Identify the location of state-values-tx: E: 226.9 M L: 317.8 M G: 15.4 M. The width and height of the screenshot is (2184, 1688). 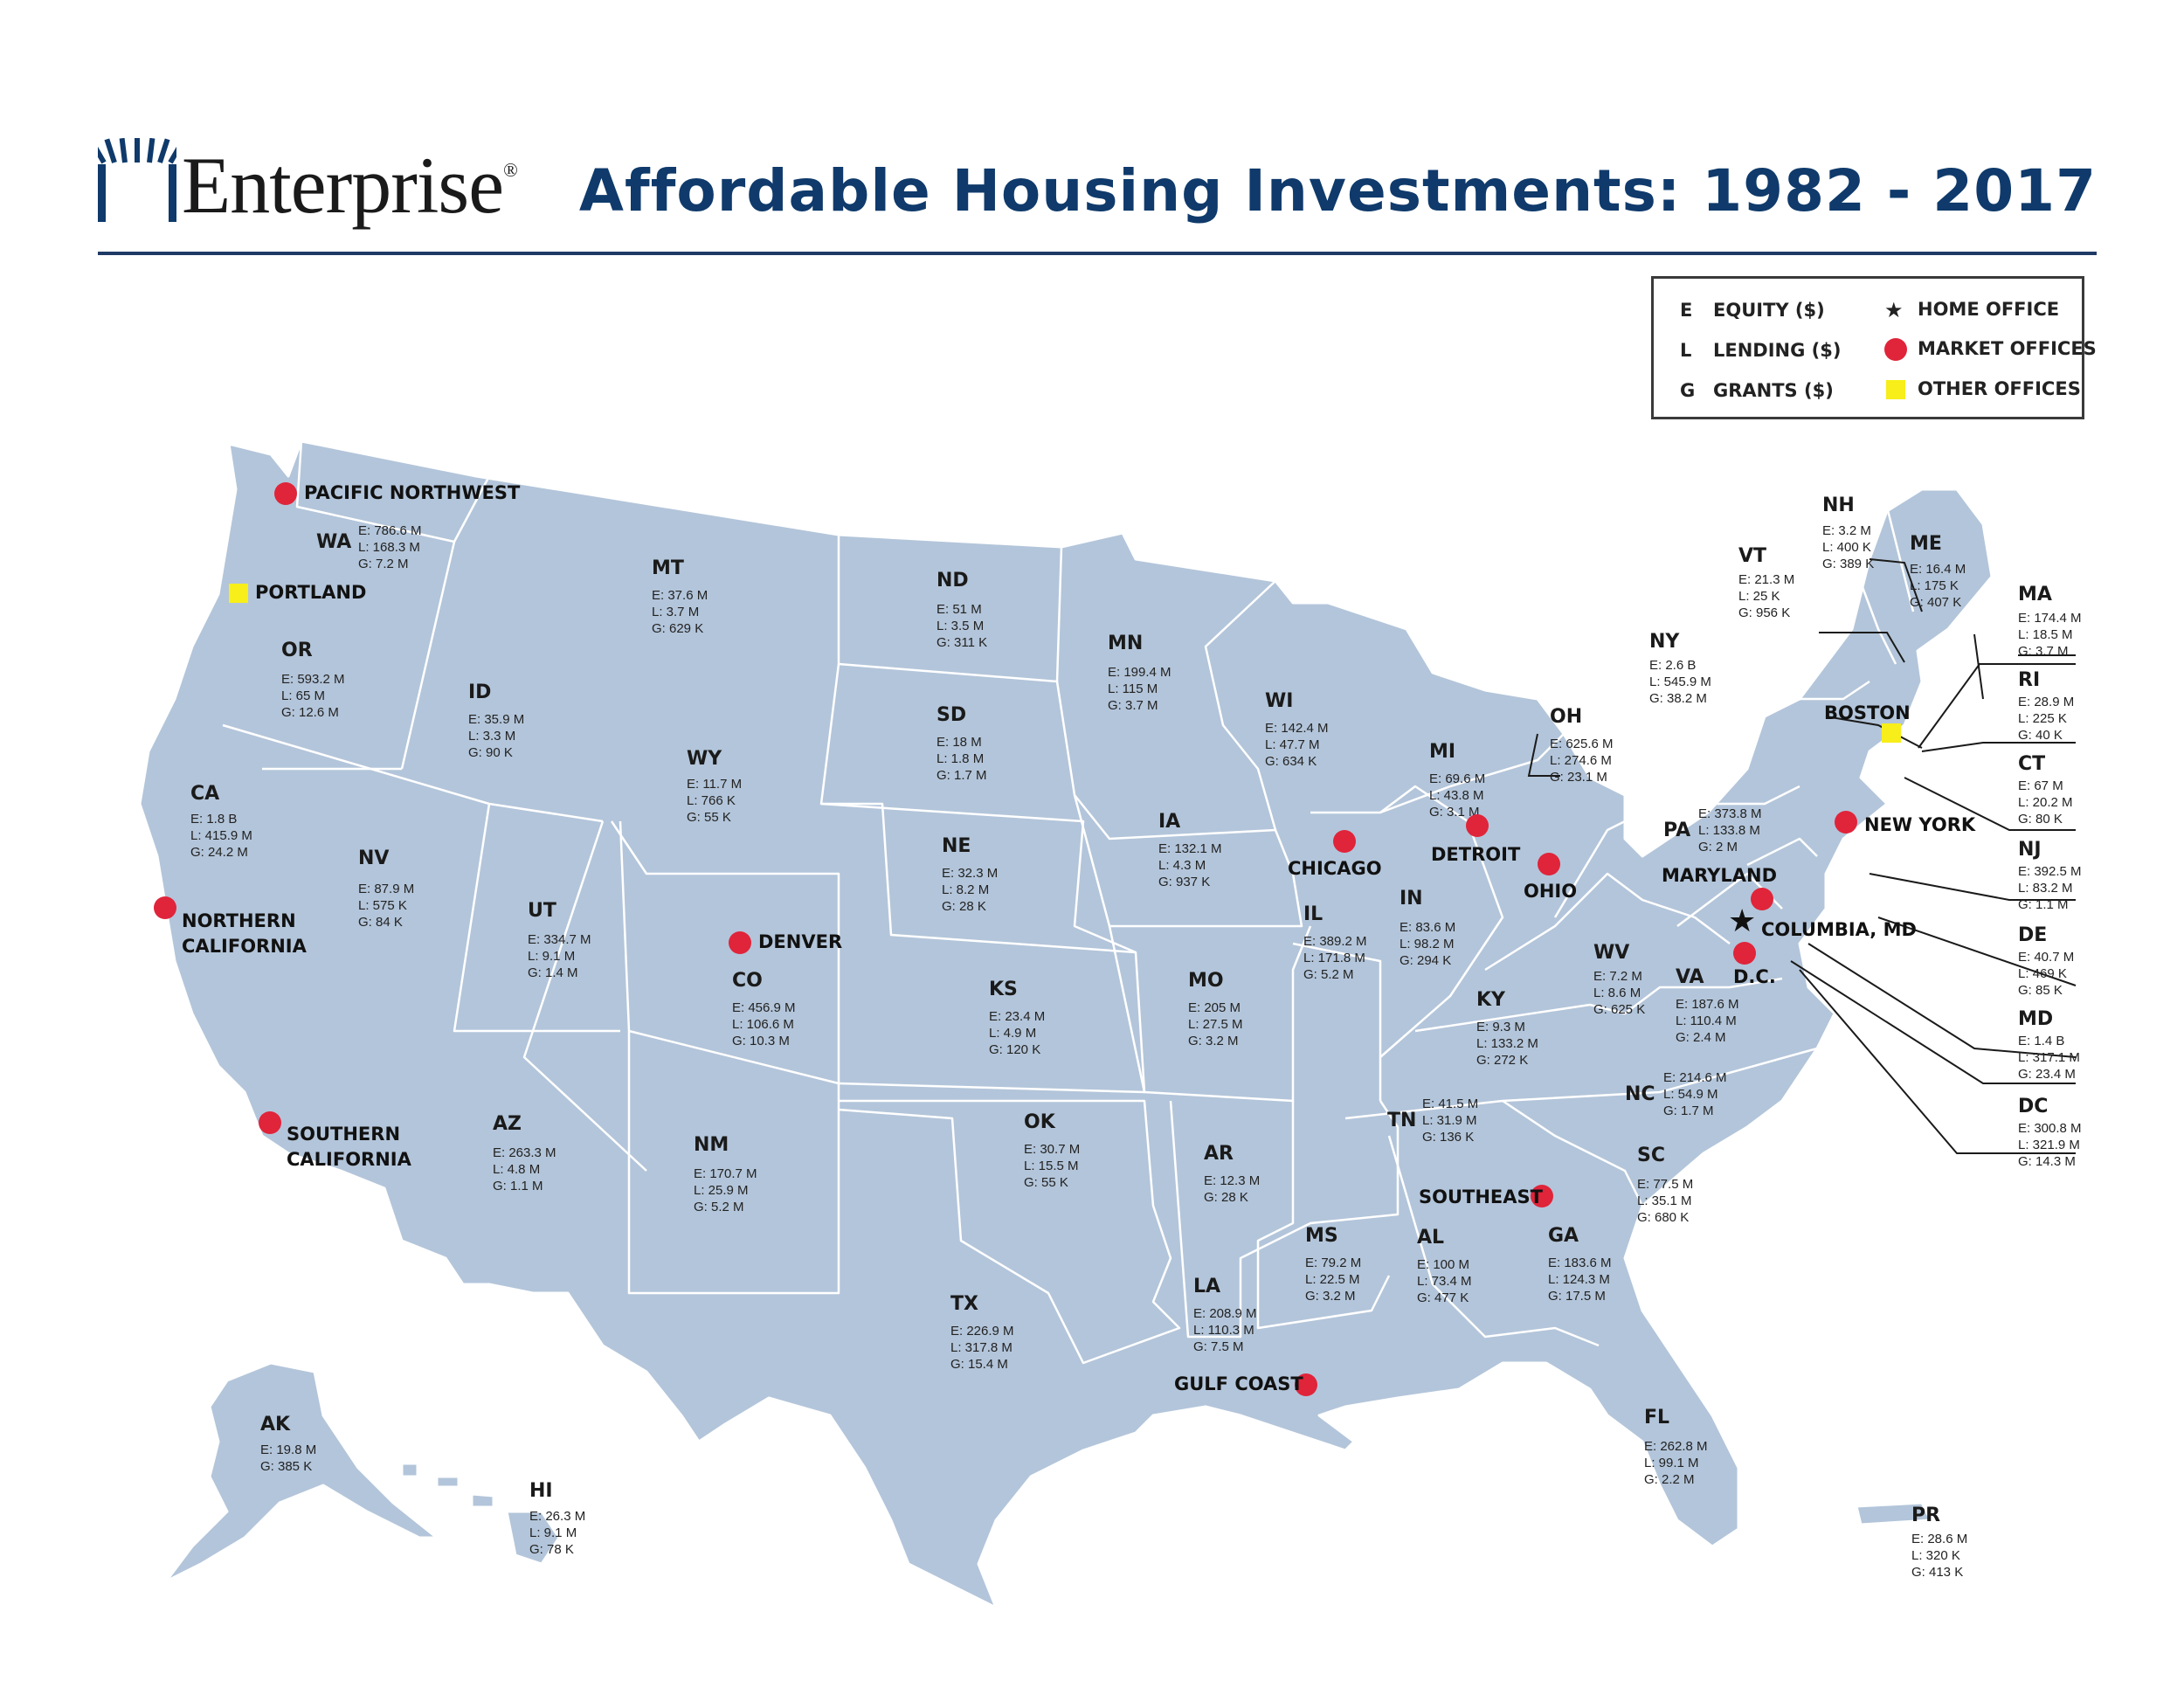
(982, 1348).